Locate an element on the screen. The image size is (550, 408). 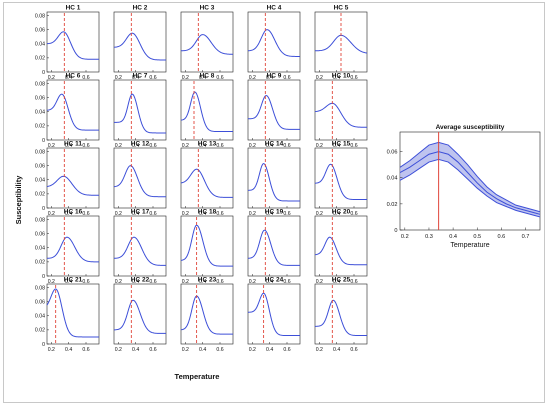
hc-panel: HC 23 0.2 0.4 0.6 is located at coordinates (207, 315).